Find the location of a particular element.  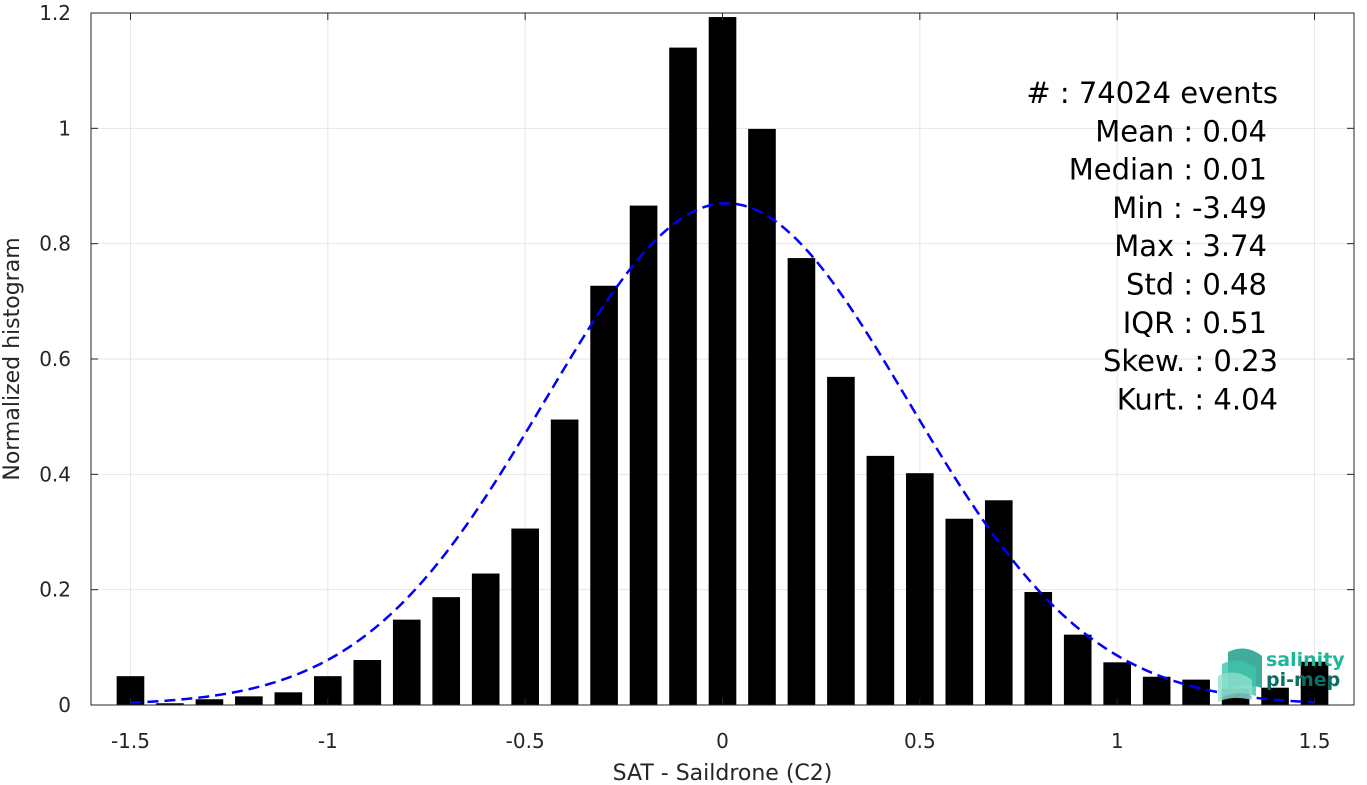

x-tick-label: 1 is located at coordinates (1117, 741).